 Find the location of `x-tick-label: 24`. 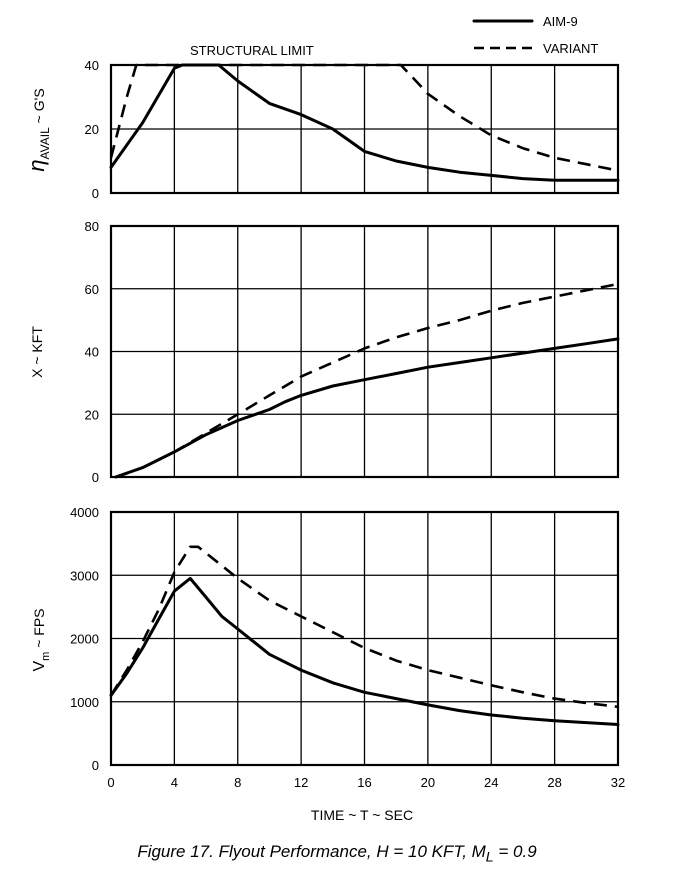

x-tick-label: 24 is located at coordinates (491, 782).